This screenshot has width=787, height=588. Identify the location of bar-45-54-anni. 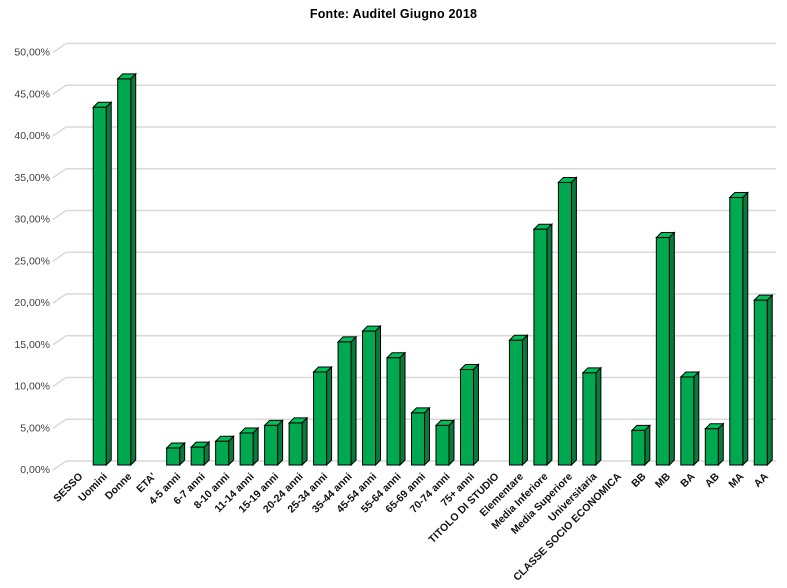
(369, 398).